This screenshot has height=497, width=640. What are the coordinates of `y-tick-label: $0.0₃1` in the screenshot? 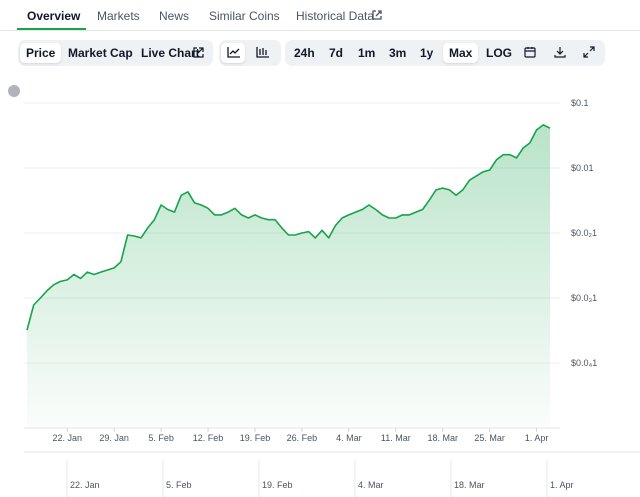 It's located at (584, 298).